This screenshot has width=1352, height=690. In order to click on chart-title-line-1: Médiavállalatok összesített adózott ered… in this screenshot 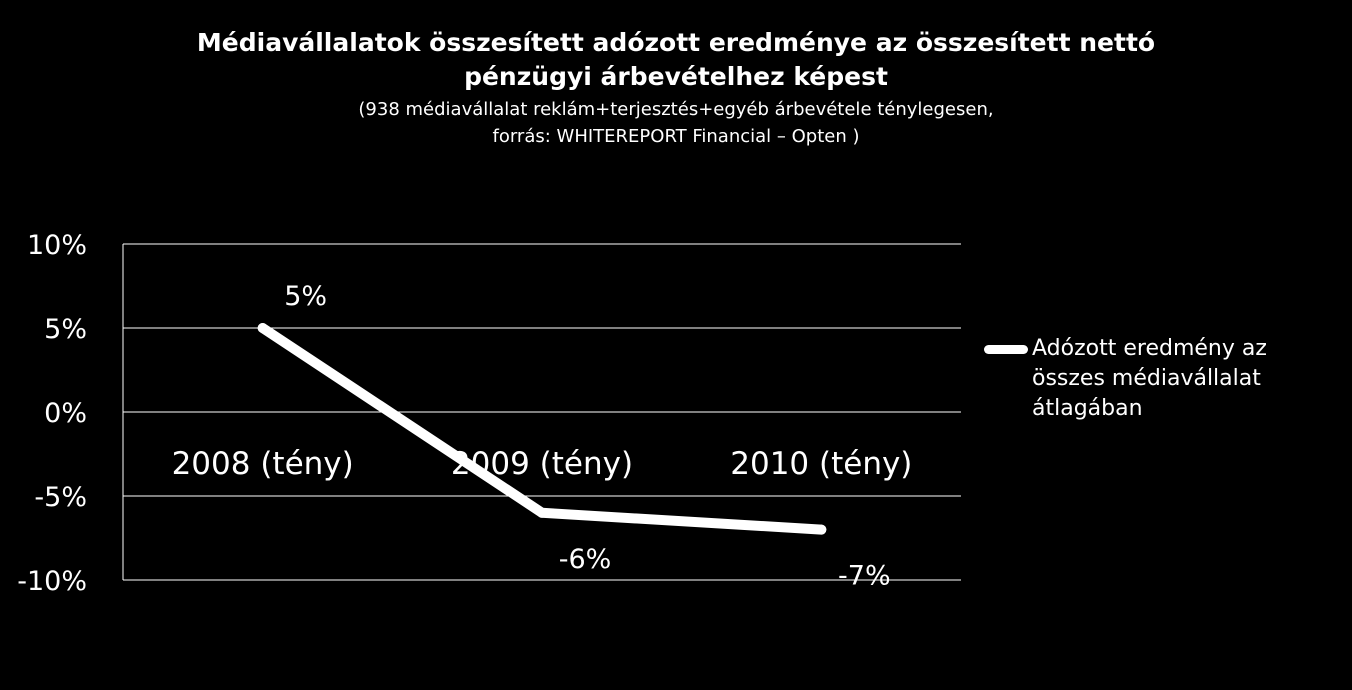, I will do `click(676, 42)`.